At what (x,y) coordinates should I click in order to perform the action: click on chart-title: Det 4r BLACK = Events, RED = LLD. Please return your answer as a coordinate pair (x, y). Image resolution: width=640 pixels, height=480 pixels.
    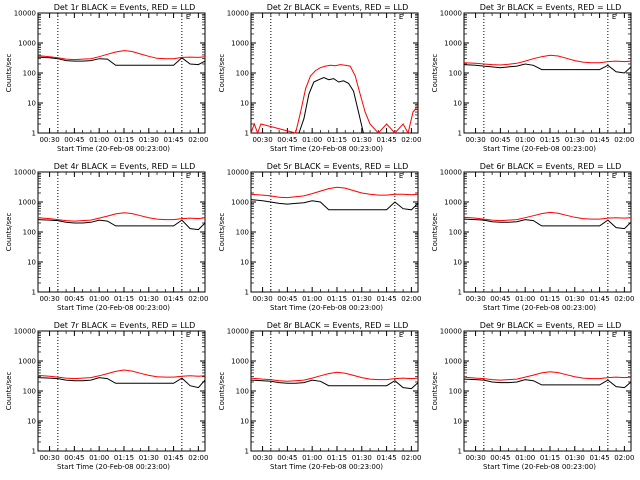
    Looking at the image, I should click on (125, 166).